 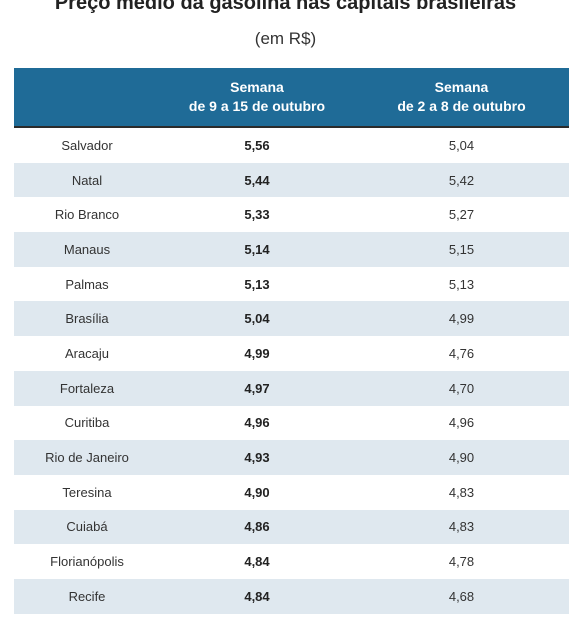 I want to click on cell-city: Brasília, so click(x=87, y=319).